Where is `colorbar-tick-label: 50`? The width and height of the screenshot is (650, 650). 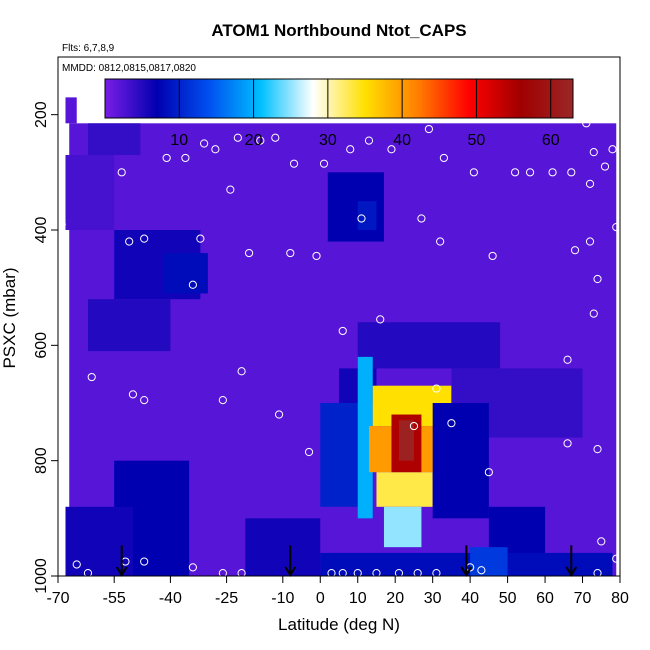
colorbar-tick-label: 50 is located at coordinates (477, 140).